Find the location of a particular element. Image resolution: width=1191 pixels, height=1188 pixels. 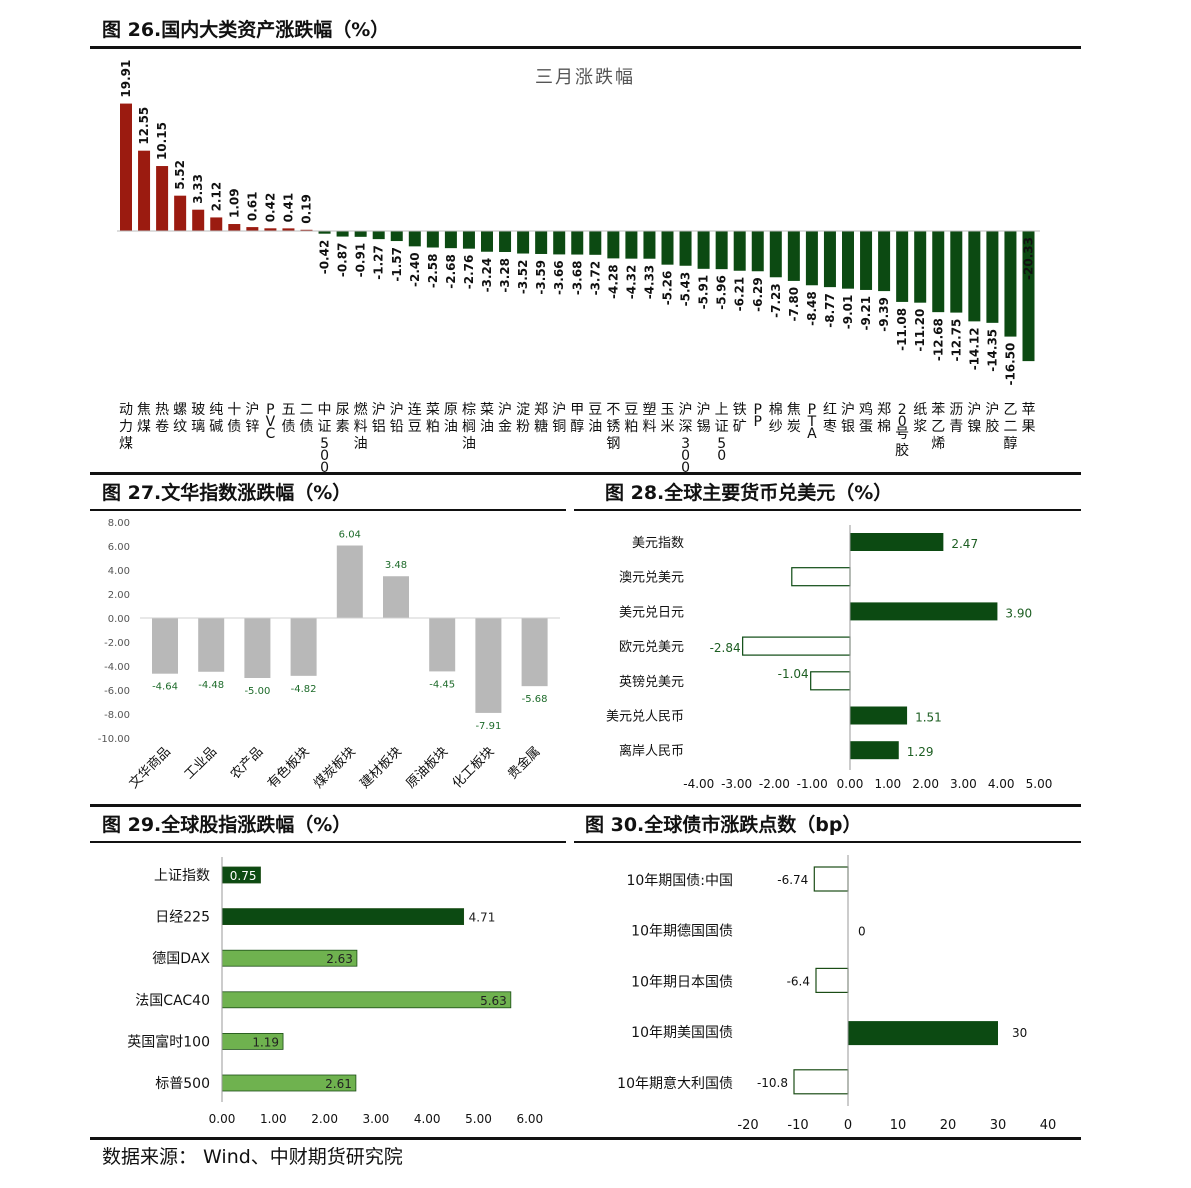

fig27-value-label: -7.91 is located at coordinates (488, 726).